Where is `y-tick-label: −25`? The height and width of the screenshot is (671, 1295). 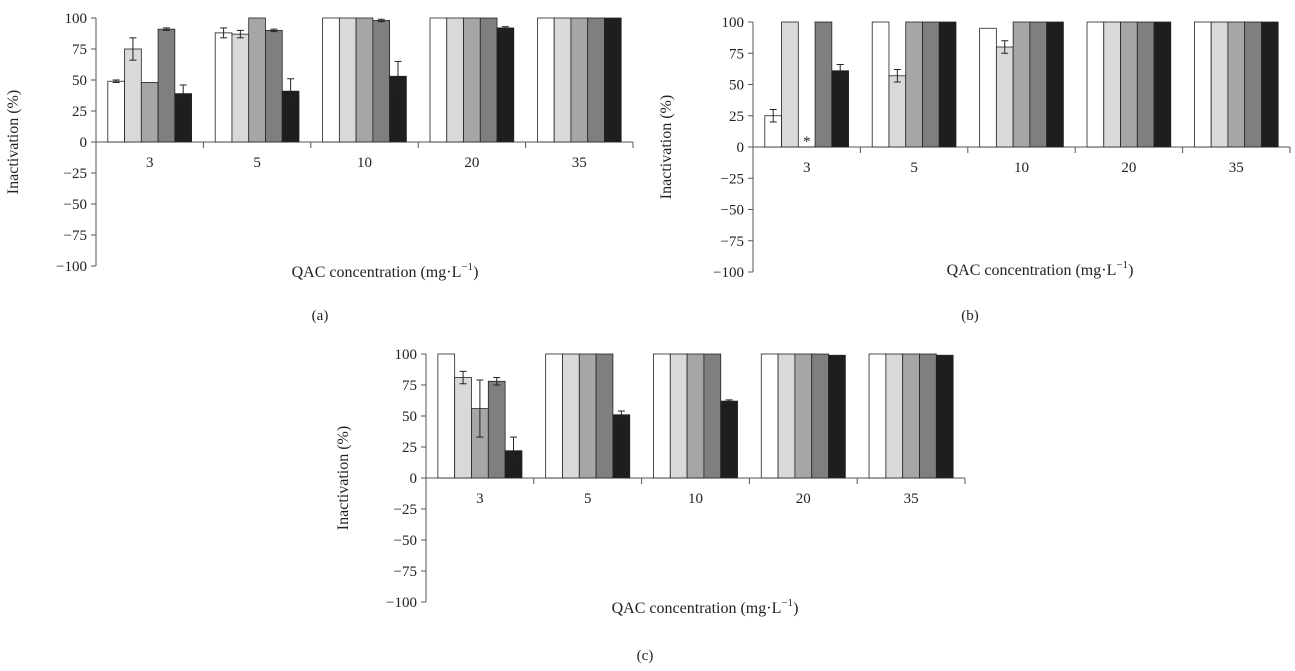 y-tick-label: −25 is located at coordinates (732, 179).